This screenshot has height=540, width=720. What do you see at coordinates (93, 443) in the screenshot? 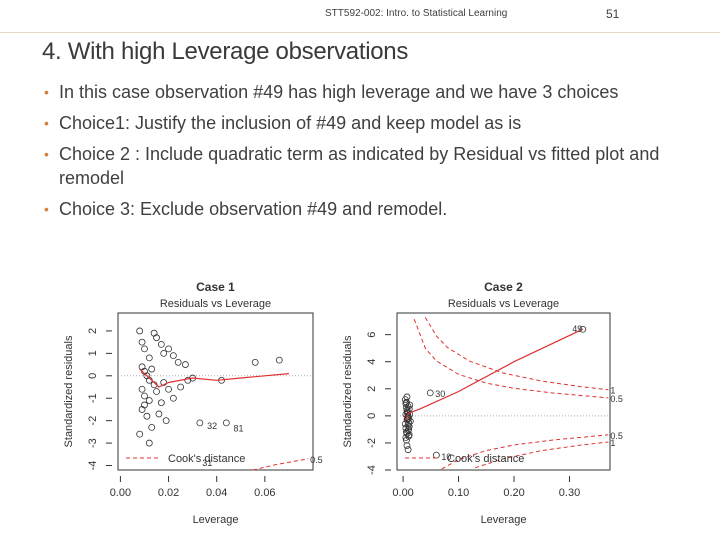
I see `y-tick-label: -3` at bounding box center [93, 443].